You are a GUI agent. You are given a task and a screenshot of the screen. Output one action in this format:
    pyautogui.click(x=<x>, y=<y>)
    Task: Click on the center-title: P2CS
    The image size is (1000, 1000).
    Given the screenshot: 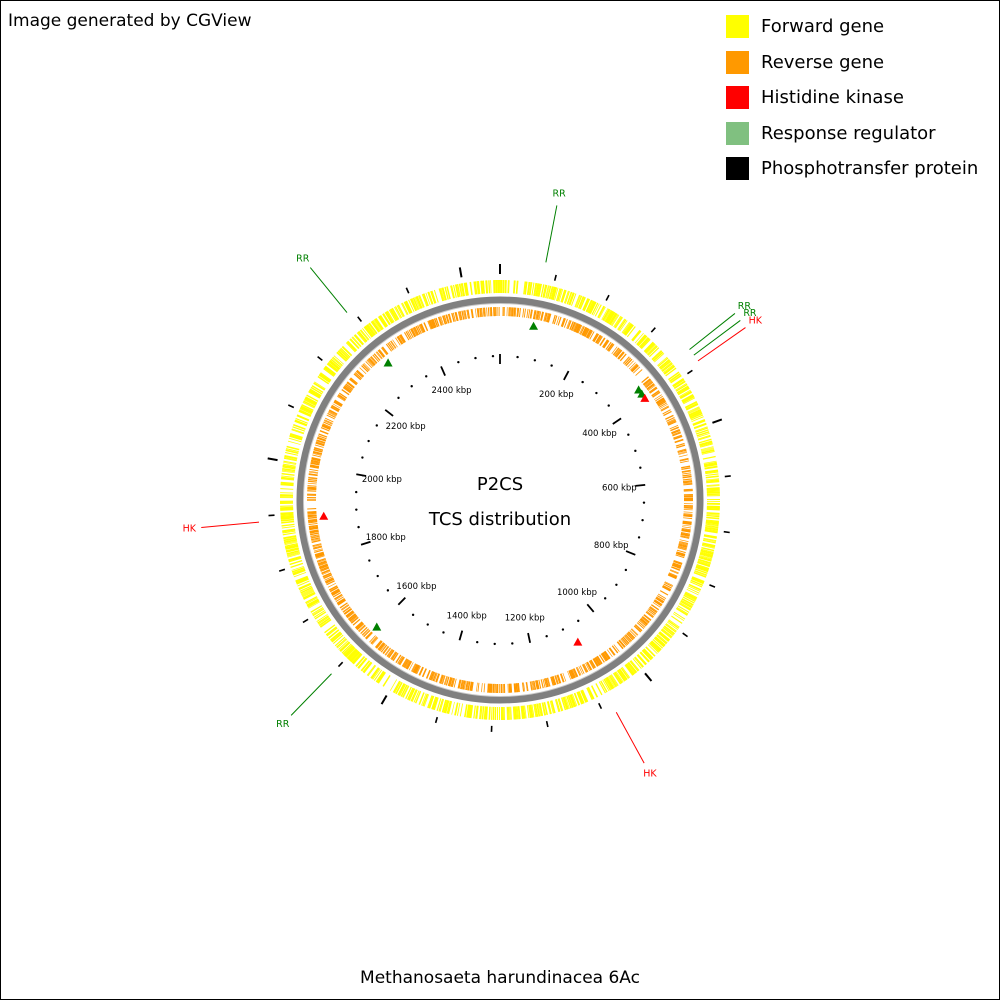 What is the action you would take?
    pyautogui.click(x=500, y=484)
    